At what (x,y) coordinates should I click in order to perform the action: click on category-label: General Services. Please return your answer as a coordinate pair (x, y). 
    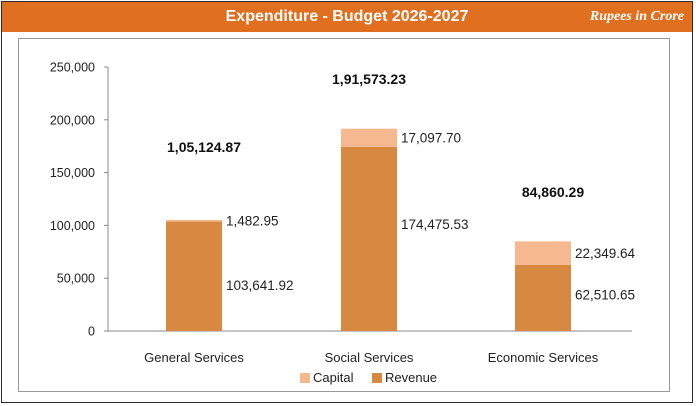
    Looking at the image, I should click on (194, 357).